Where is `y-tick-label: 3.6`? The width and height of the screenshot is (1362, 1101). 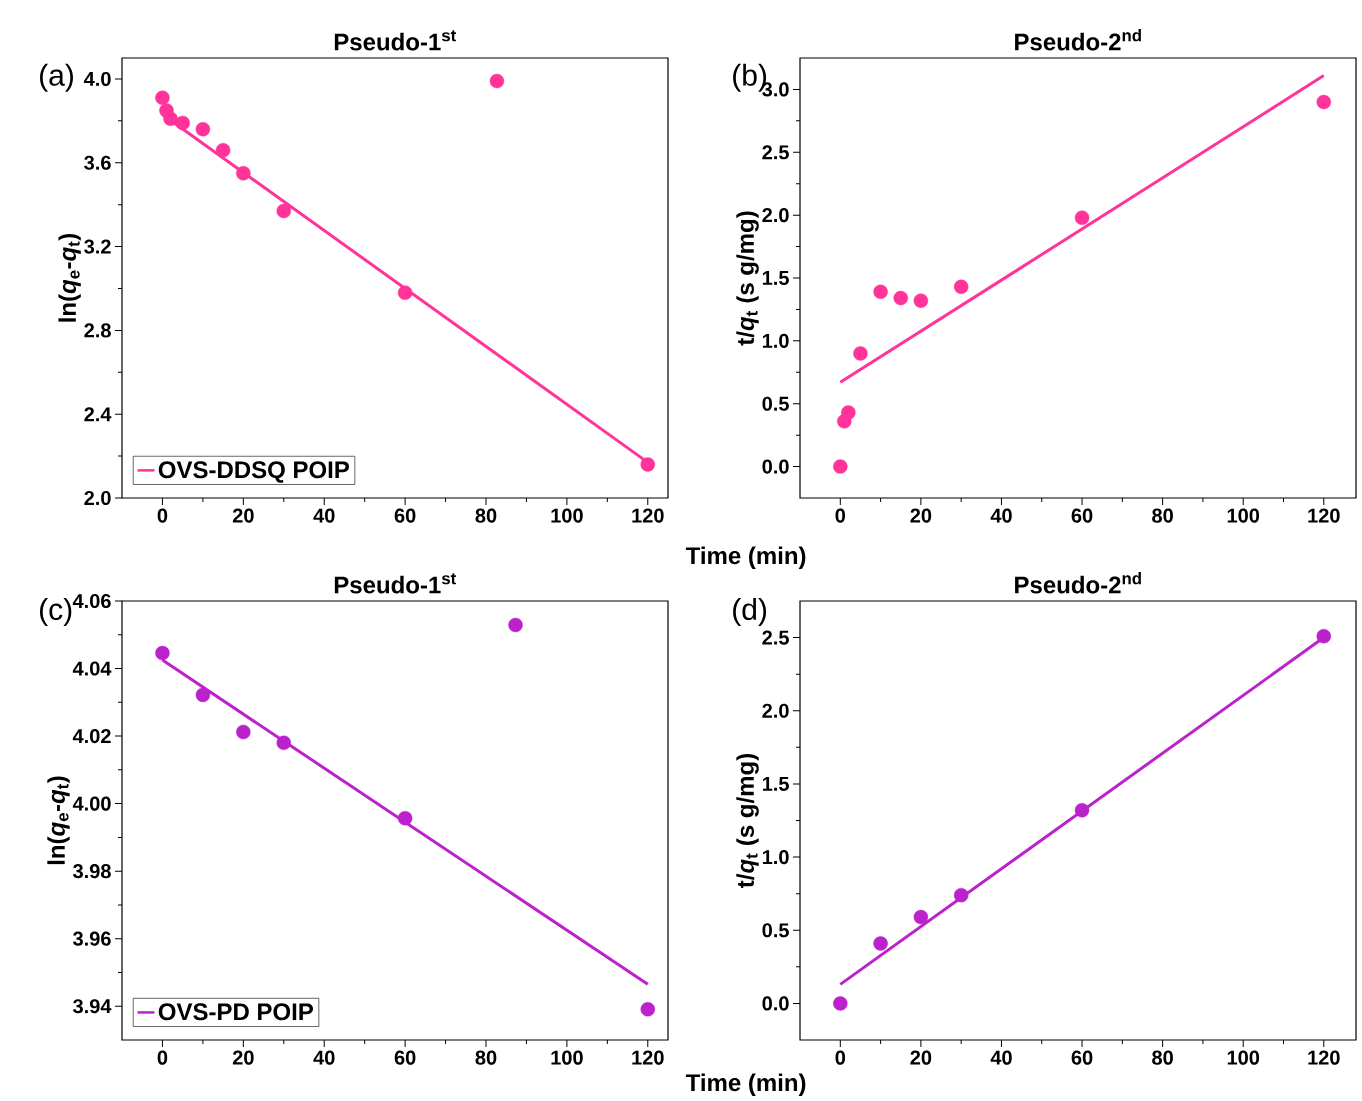
y-tick-label: 3.6 is located at coordinates (97, 162).